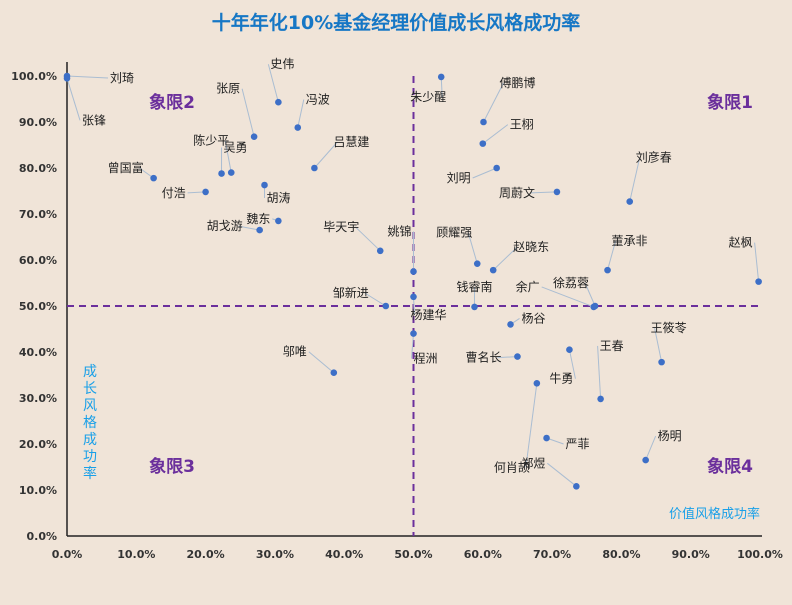  I want to click on y-axis-label-char: 率, so click(90, 473).